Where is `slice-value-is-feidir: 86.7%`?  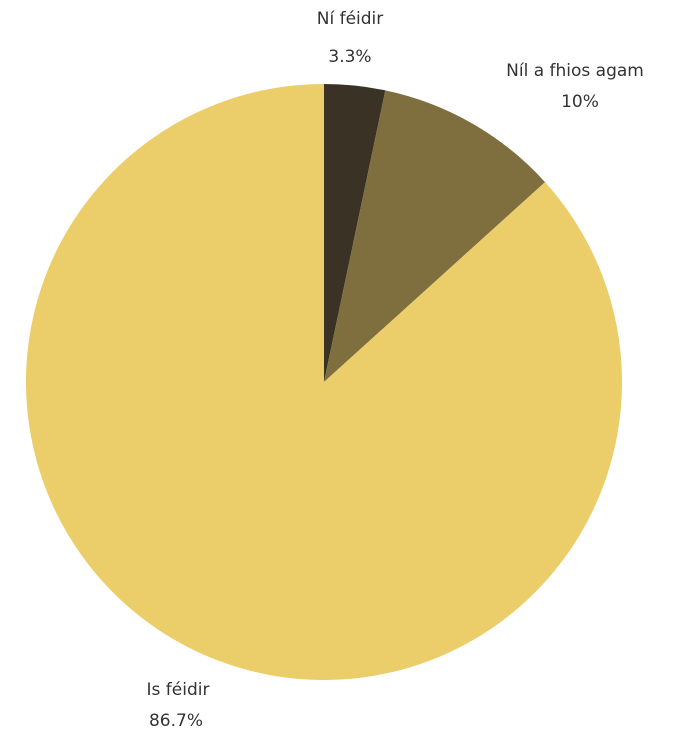 slice-value-is-feidir: 86.7% is located at coordinates (176, 721).